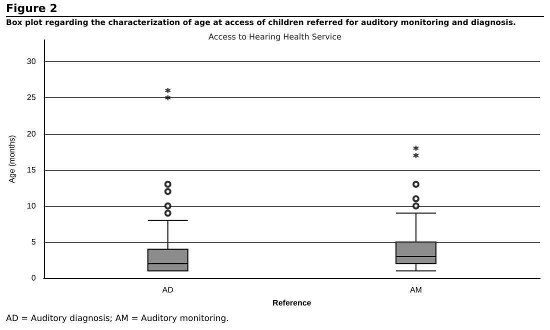 This screenshot has width=550, height=330. Describe the element at coordinates (12, 159) in the screenshot. I see `y-axis-title: Age (months)` at that location.